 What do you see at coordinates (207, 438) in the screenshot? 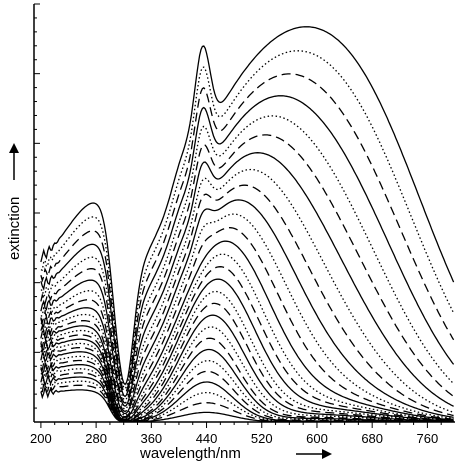
I see `x-tick-label: 440` at bounding box center [207, 438].